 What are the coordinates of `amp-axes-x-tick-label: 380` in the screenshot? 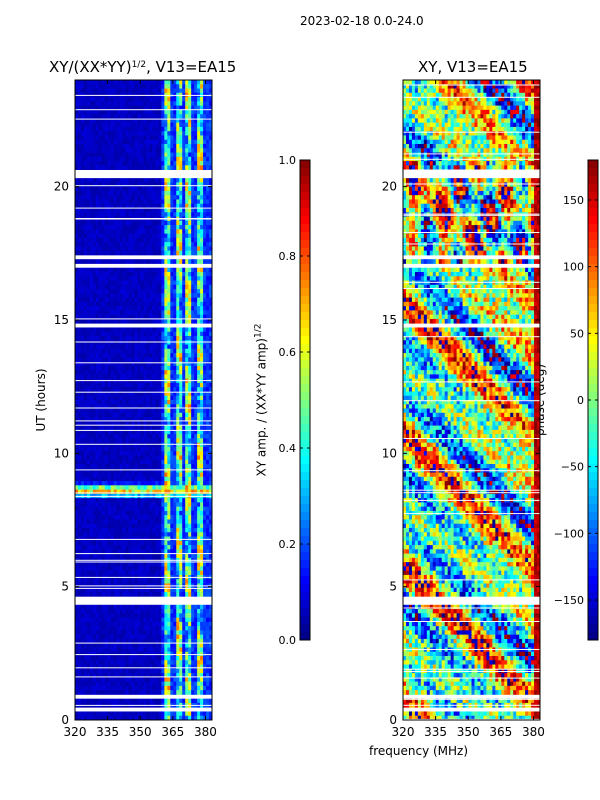 It's located at (205, 732).